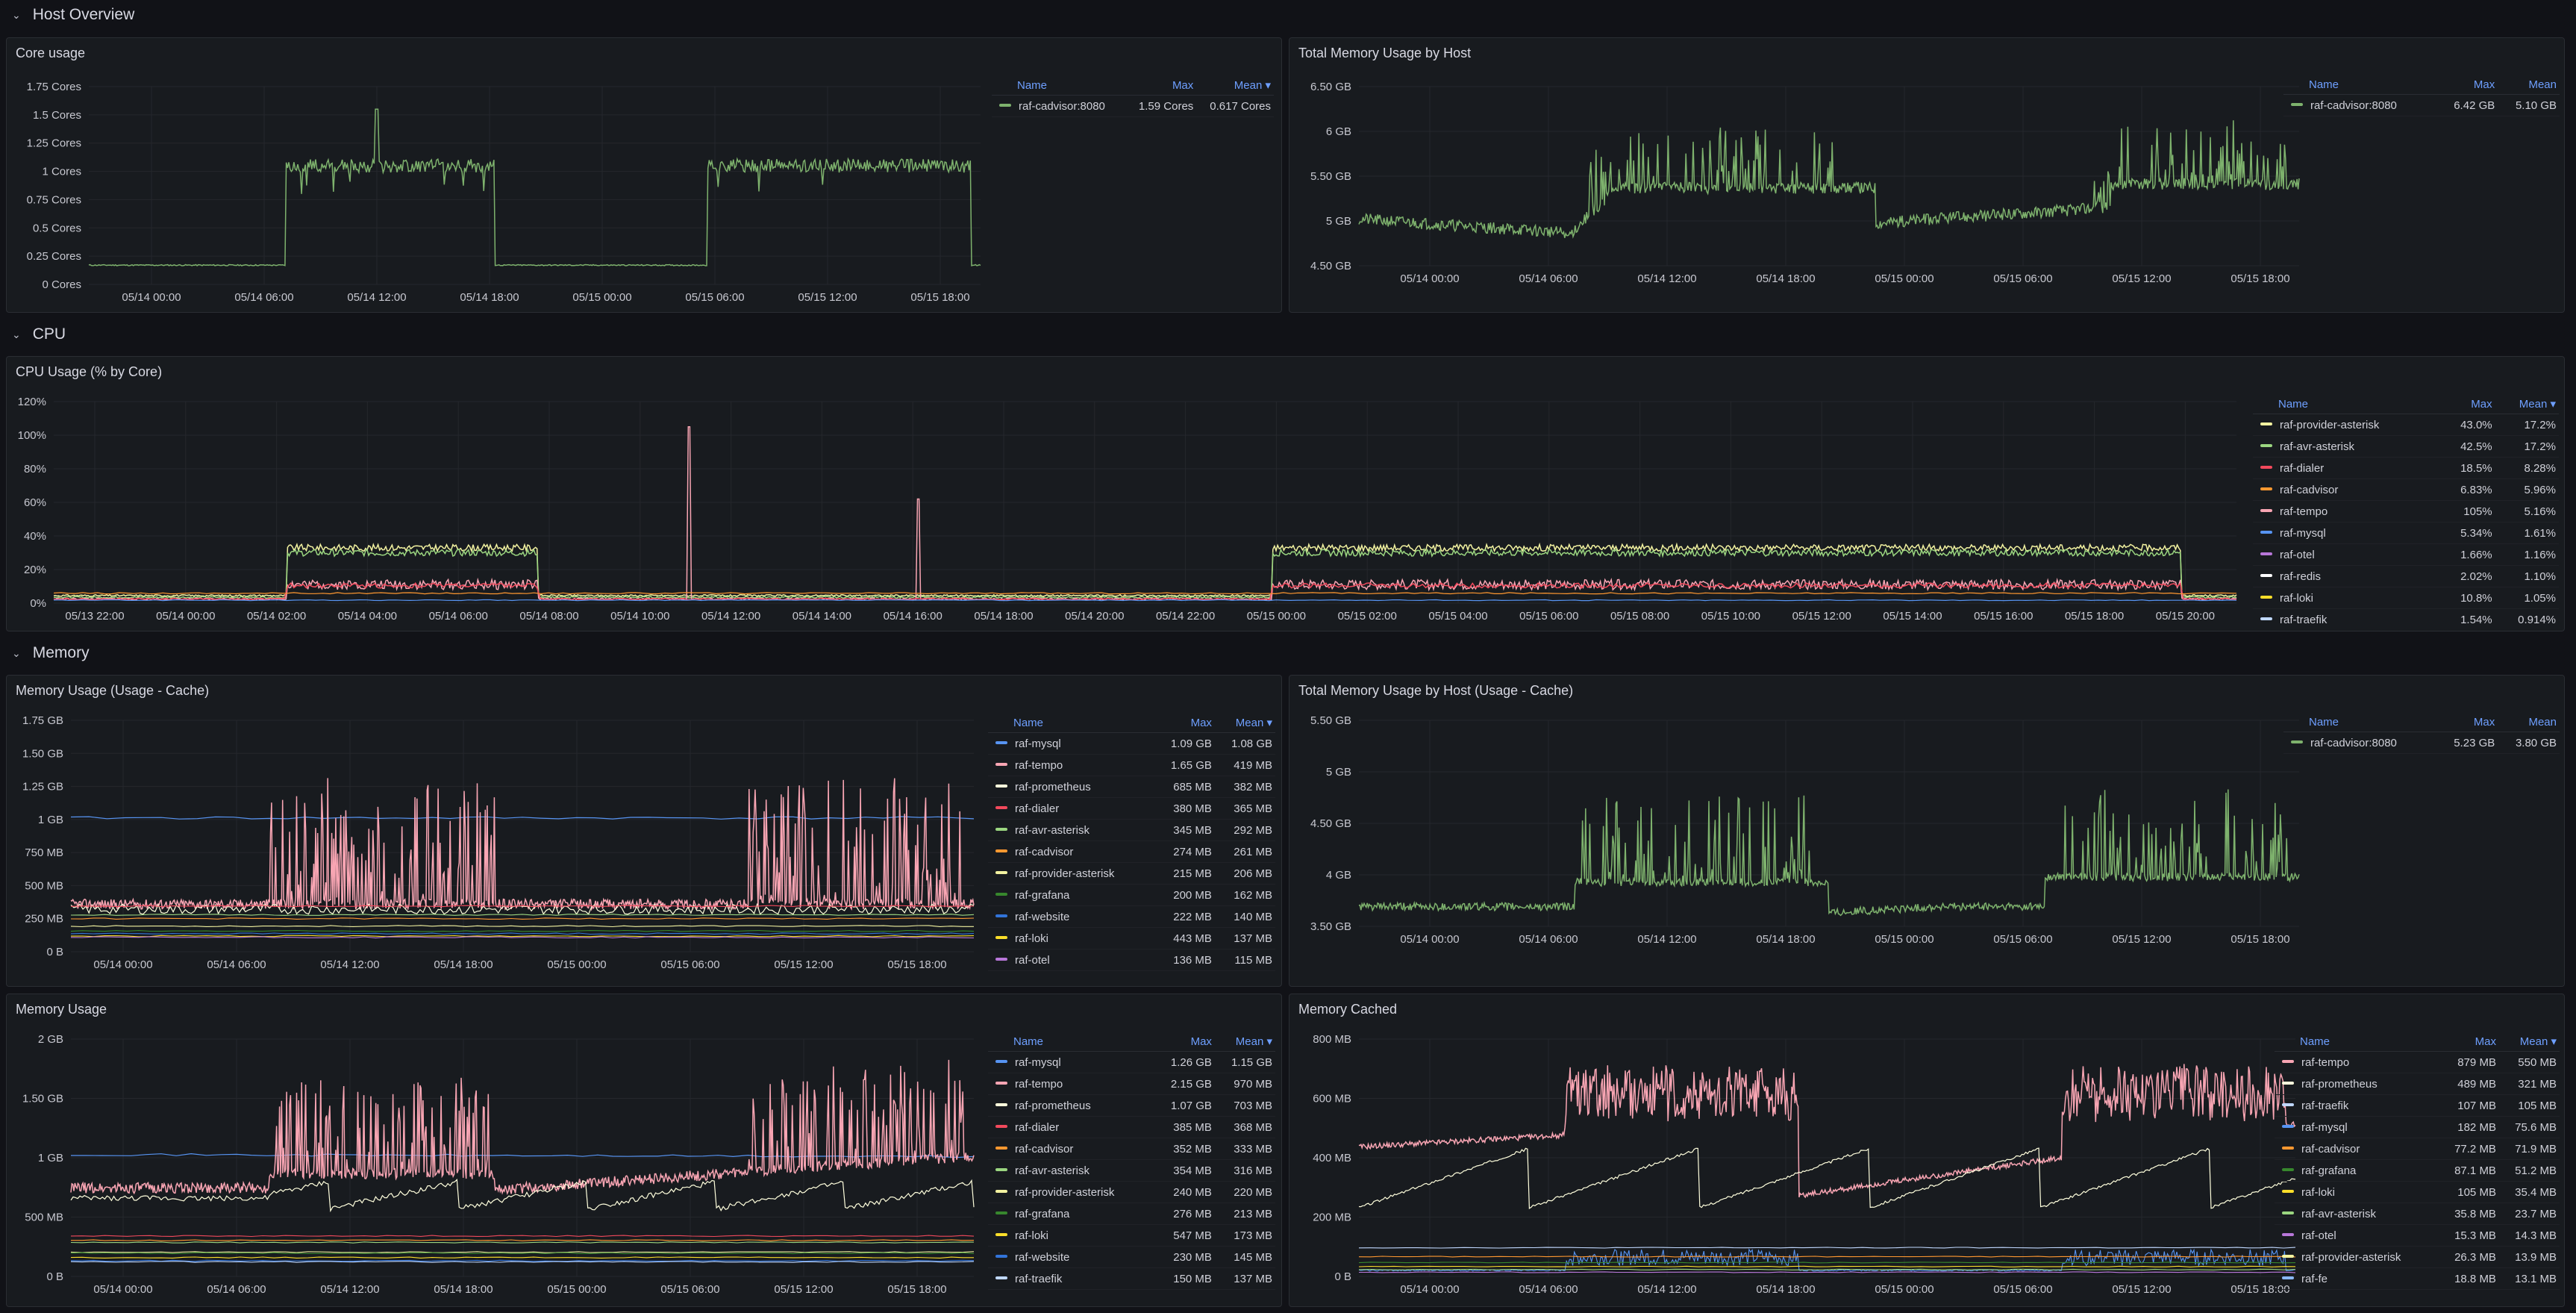  What do you see at coordinates (1071, 938) in the screenshot?
I see `legend-series-name: raf-loki` at bounding box center [1071, 938].